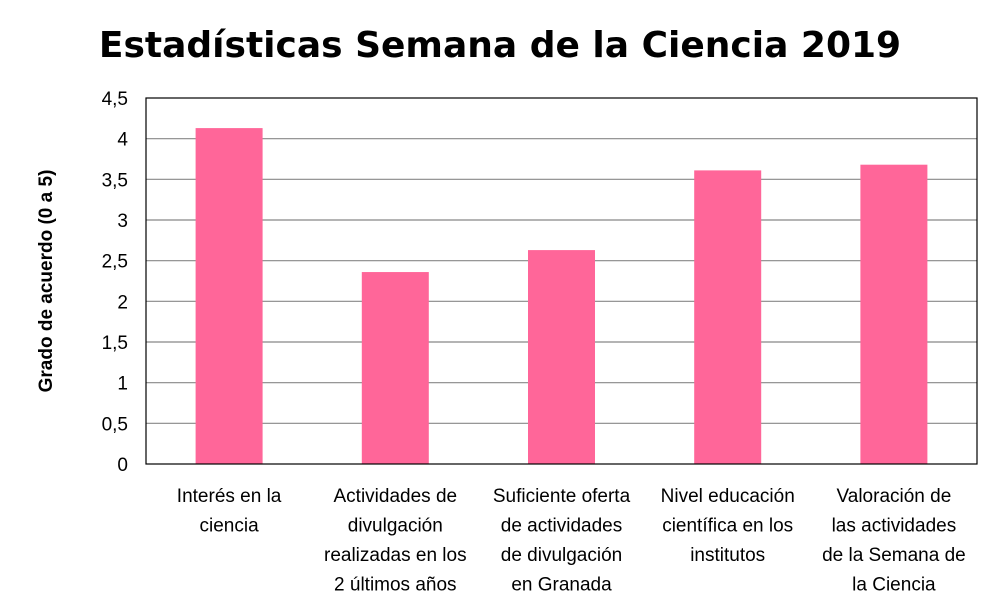 The image size is (1003, 612). What do you see at coordinates (115, 180) in the screenshot?
I see `y-tick-label: 3,5` at bounding box center [115, 180].